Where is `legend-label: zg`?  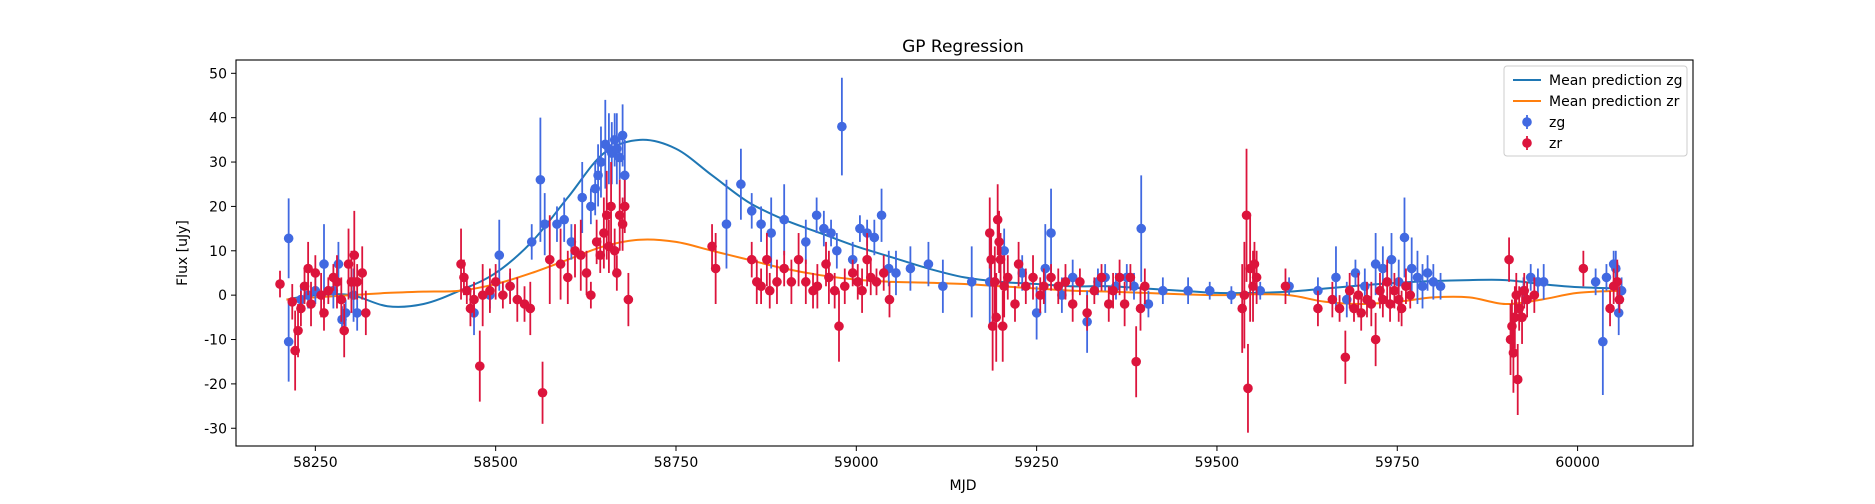
legend-label: zg is located at coordinates (1557, 123).